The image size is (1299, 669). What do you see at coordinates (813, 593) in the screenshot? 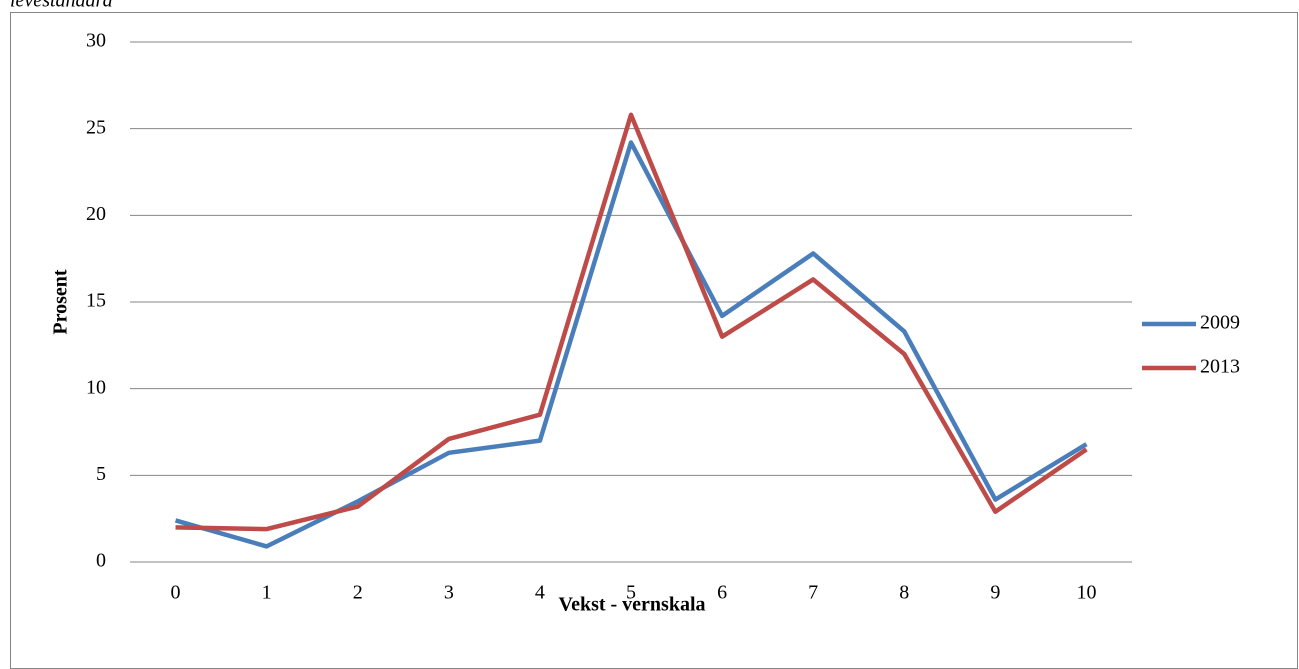
I see `x-tick-label: 7` at bounding box center [813, 593].